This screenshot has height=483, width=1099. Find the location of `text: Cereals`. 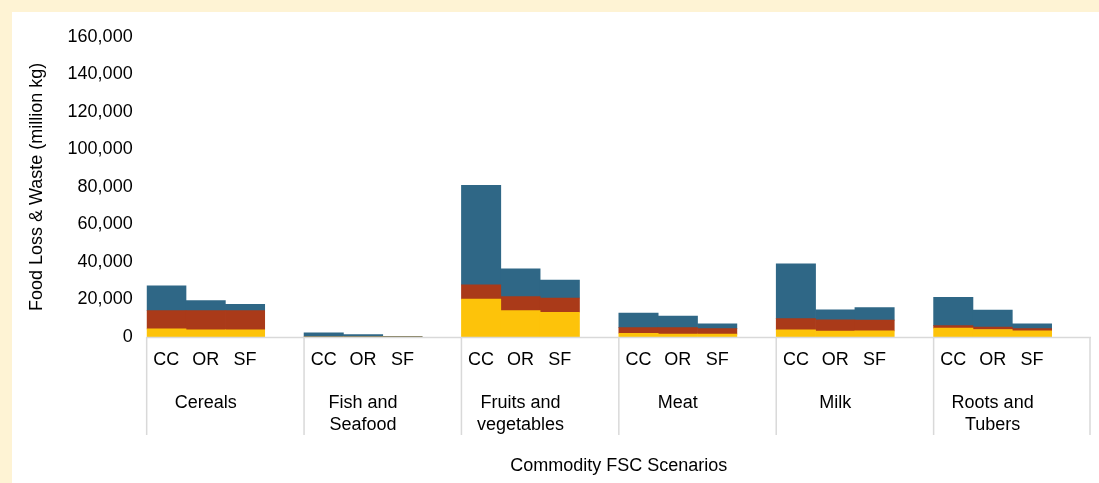

text: Cereals is located at coordinates (205, 401).